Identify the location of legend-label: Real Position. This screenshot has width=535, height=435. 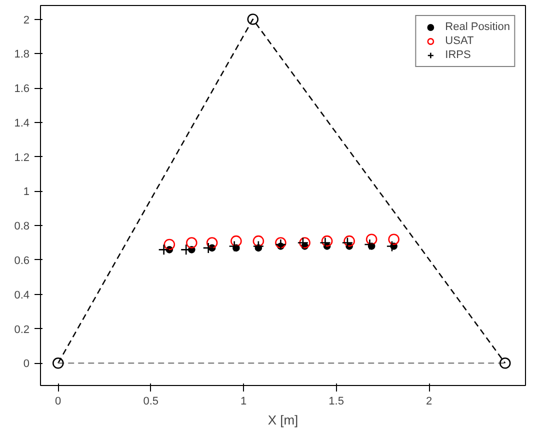
(477, 27).